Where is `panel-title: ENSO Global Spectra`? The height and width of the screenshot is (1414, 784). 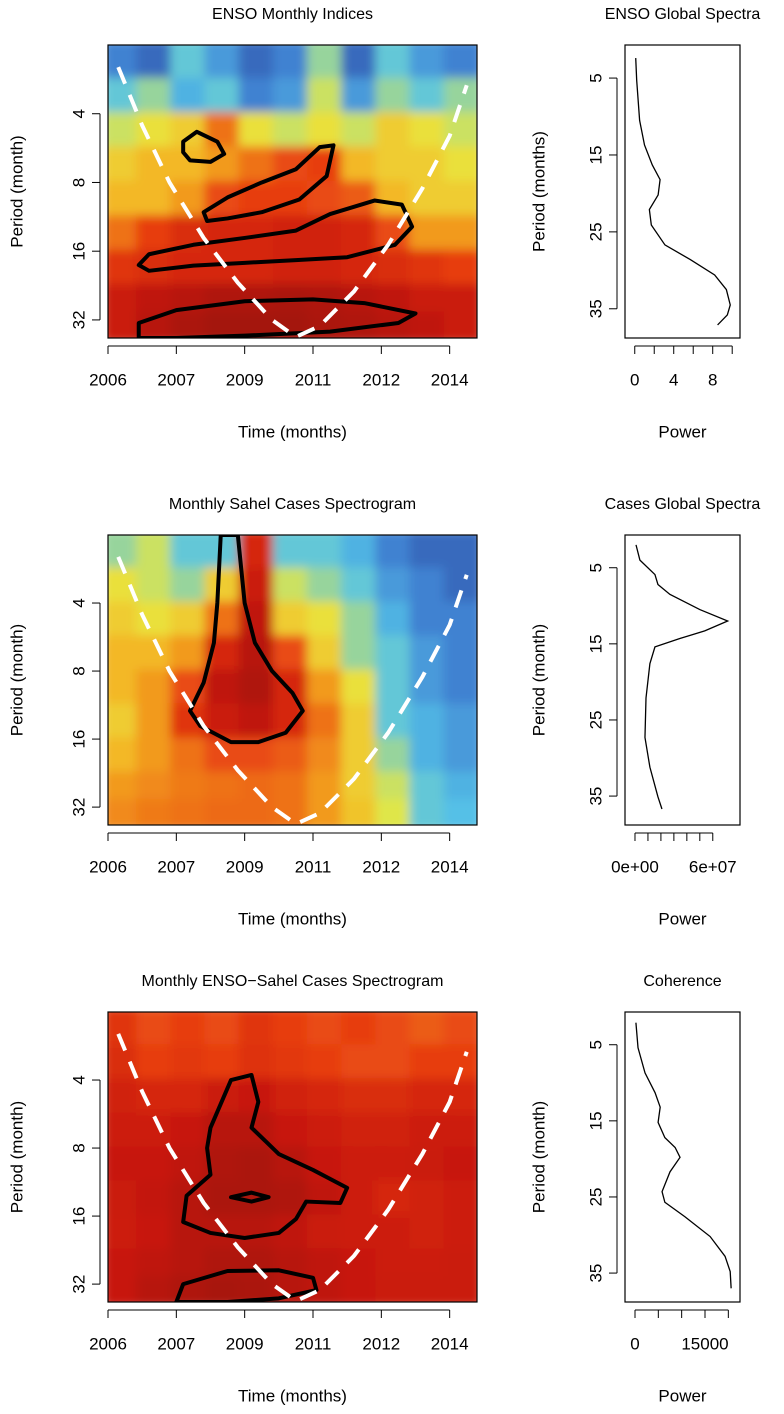 panel-title: ENSO Global Spectra is located at coordinates (683, 14).